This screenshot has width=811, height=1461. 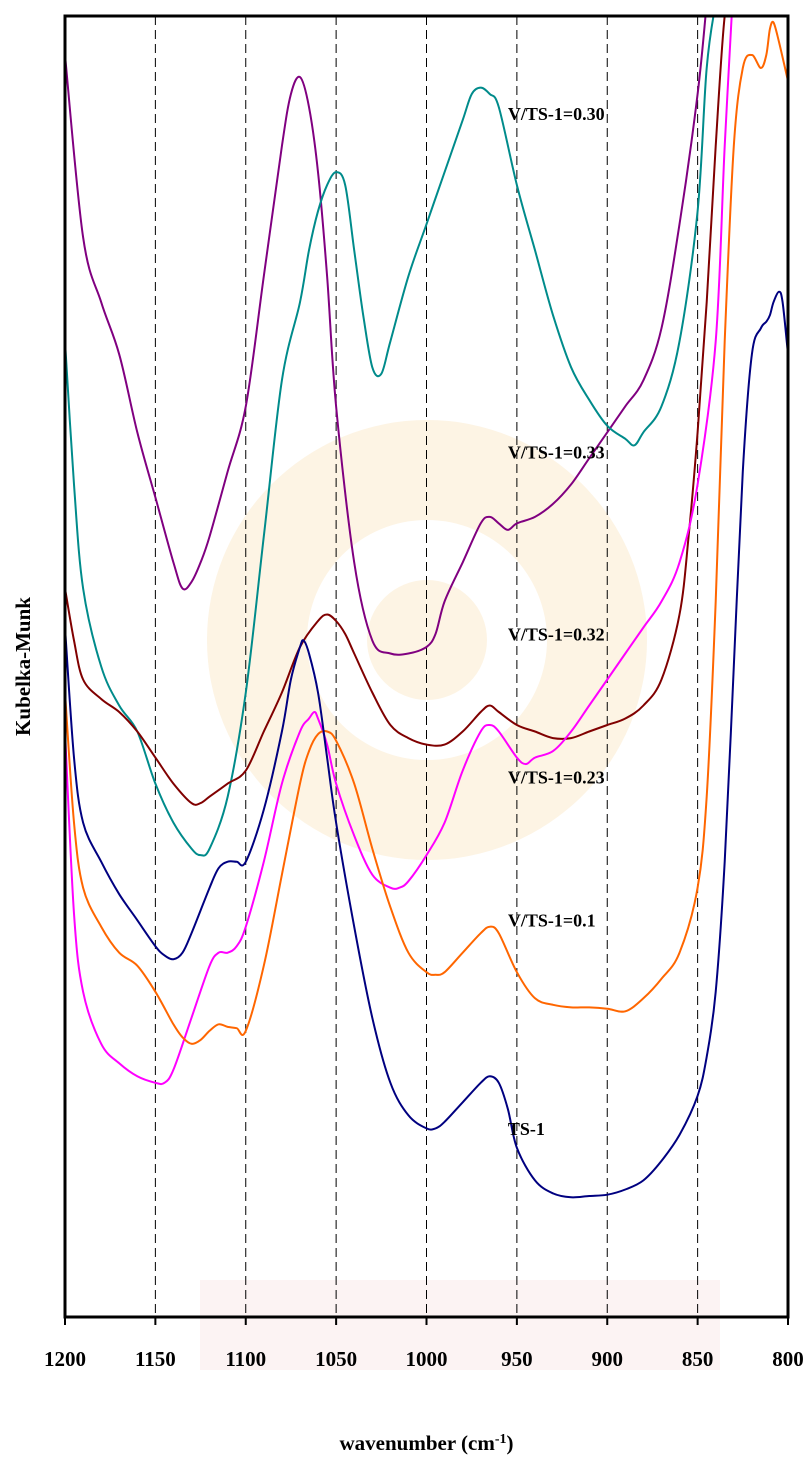 I want to click on series-label-2: V/TS-1=0.32, so click(x=556, y=634).